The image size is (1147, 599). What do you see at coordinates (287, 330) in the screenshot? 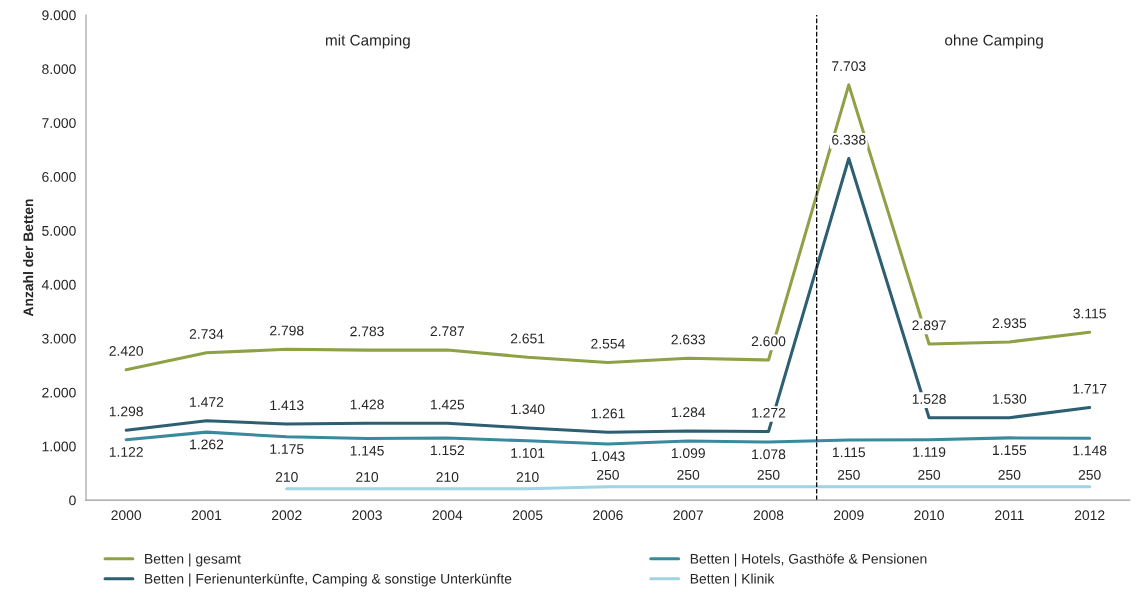
I see `data-label: 2.798` at bounding box center [287, 330].